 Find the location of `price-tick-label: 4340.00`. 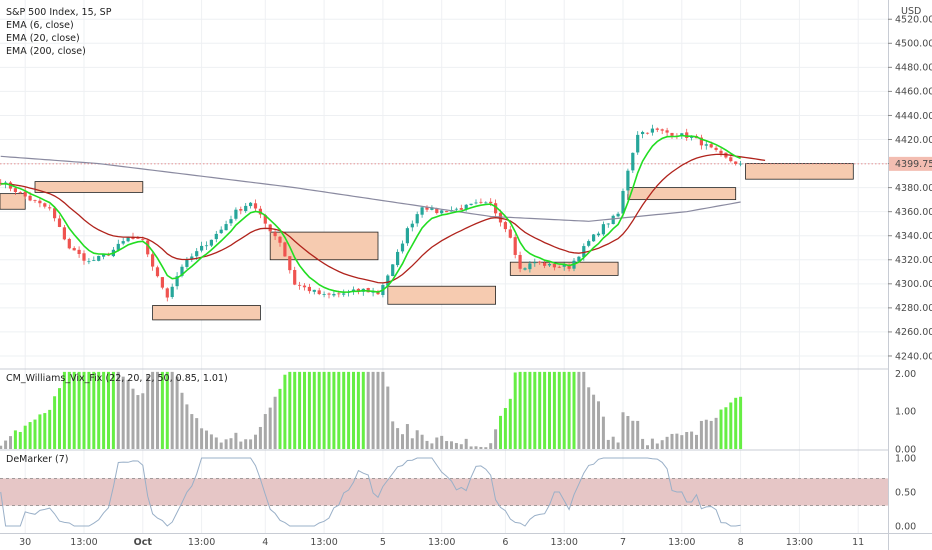

price-tick-label: 4340.00 is located at coordinates (913, 236).